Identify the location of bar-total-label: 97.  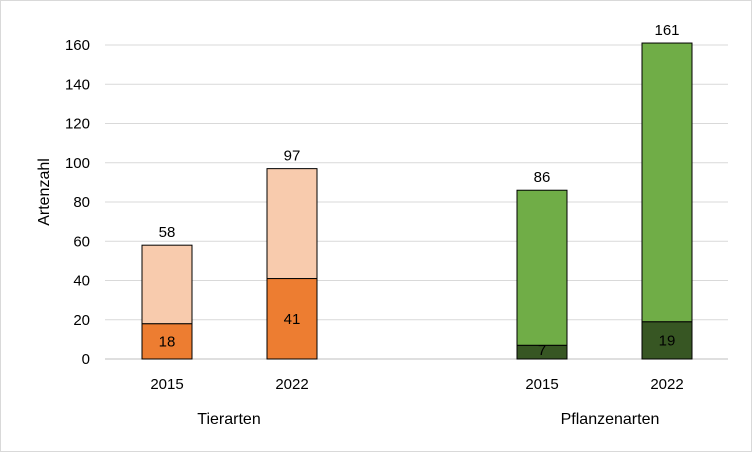
(292, 156).